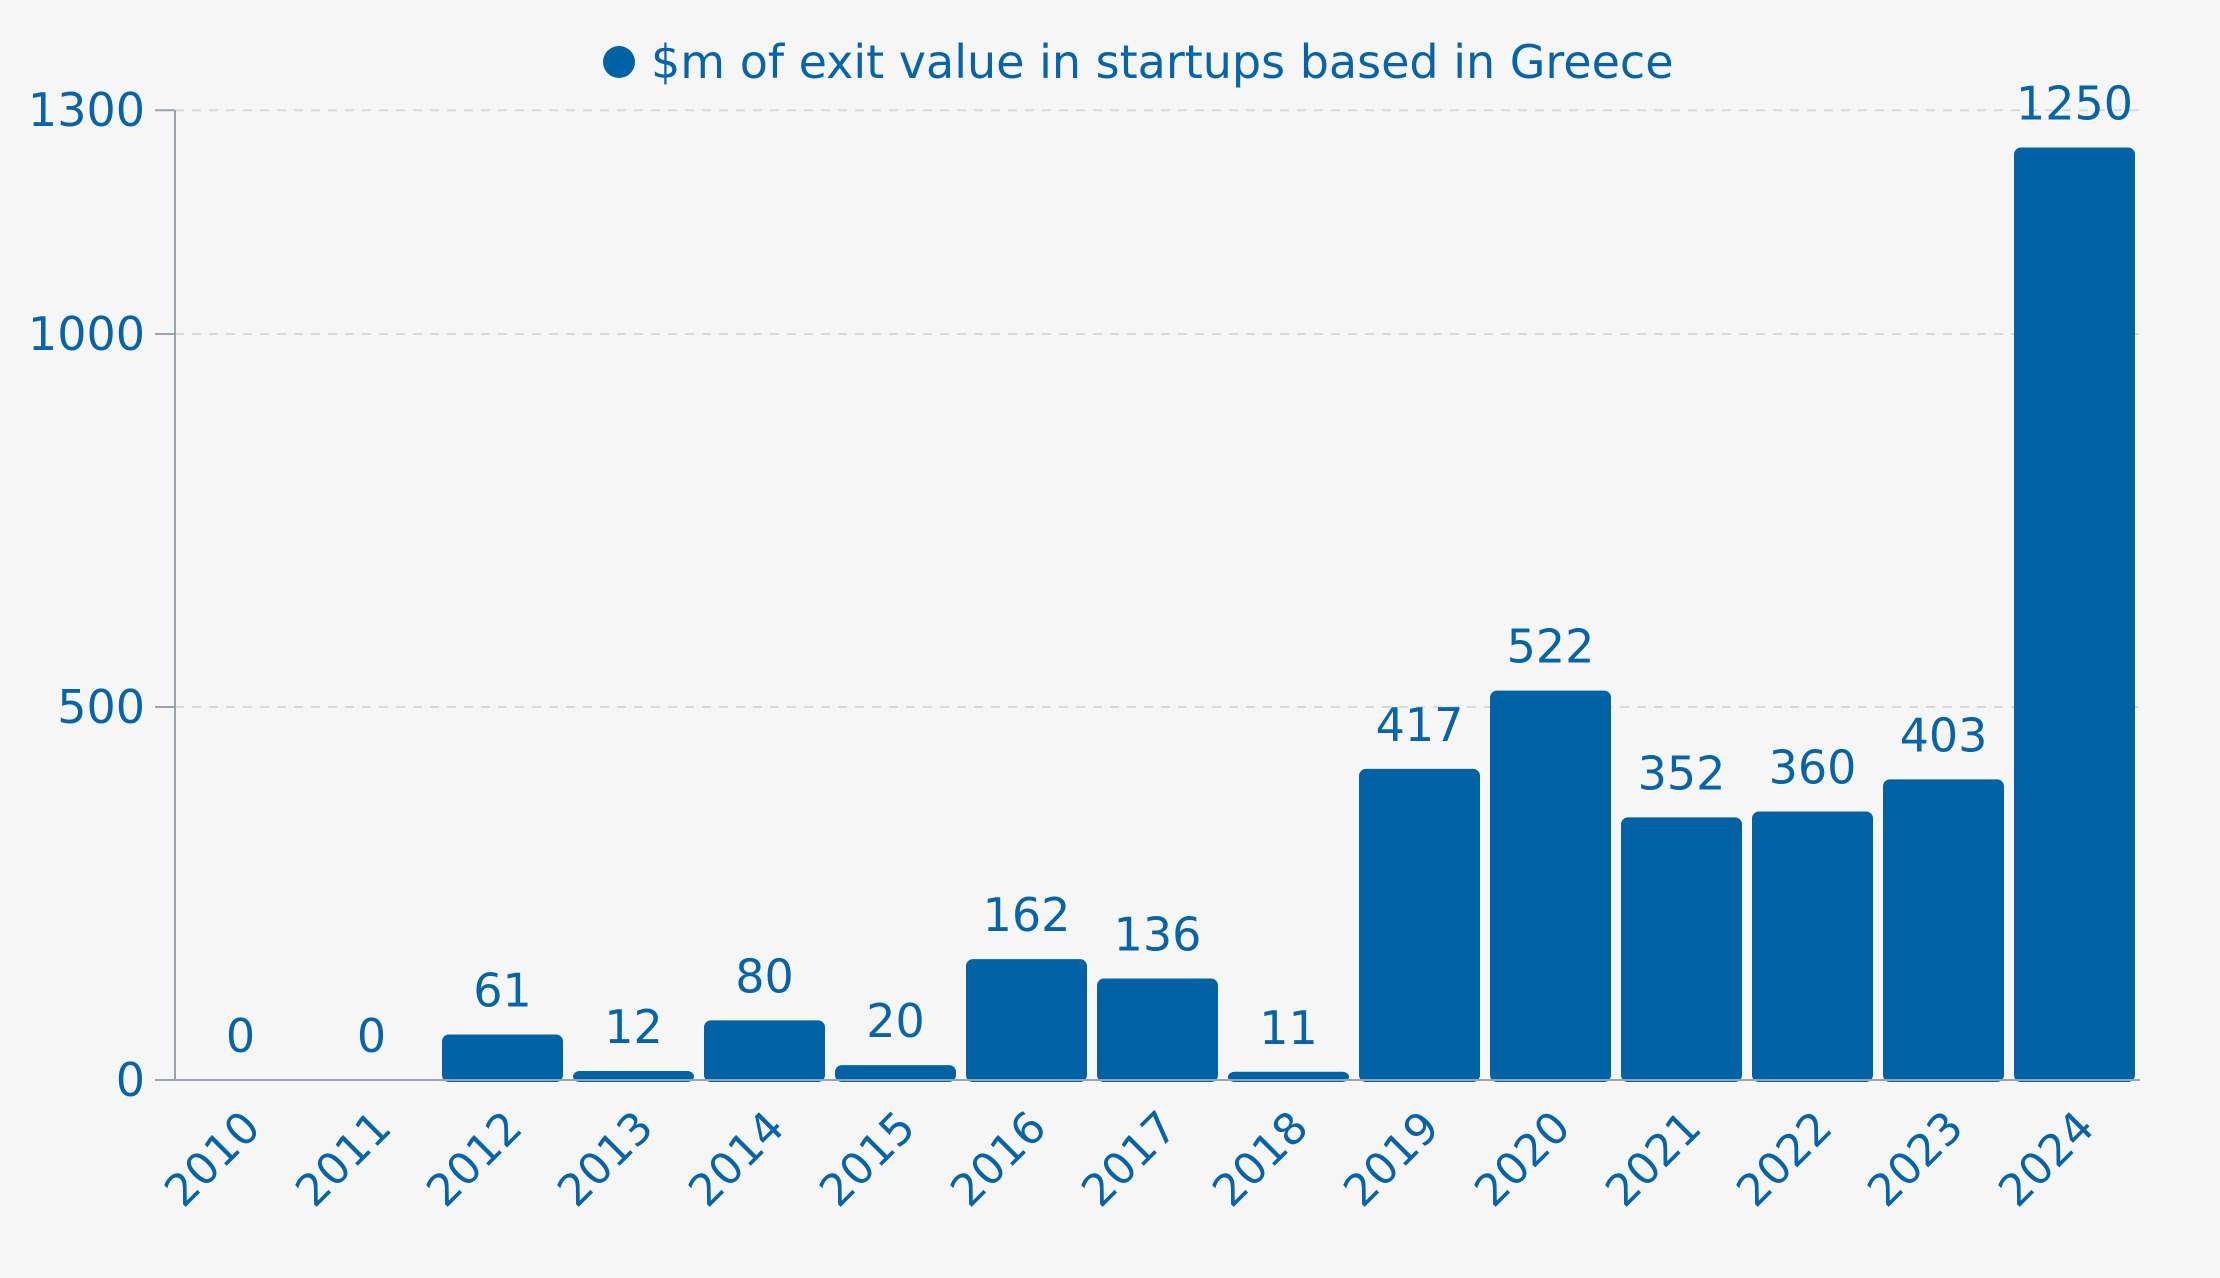  I want to click on value-label-2010: 0, so click(240, 1036).